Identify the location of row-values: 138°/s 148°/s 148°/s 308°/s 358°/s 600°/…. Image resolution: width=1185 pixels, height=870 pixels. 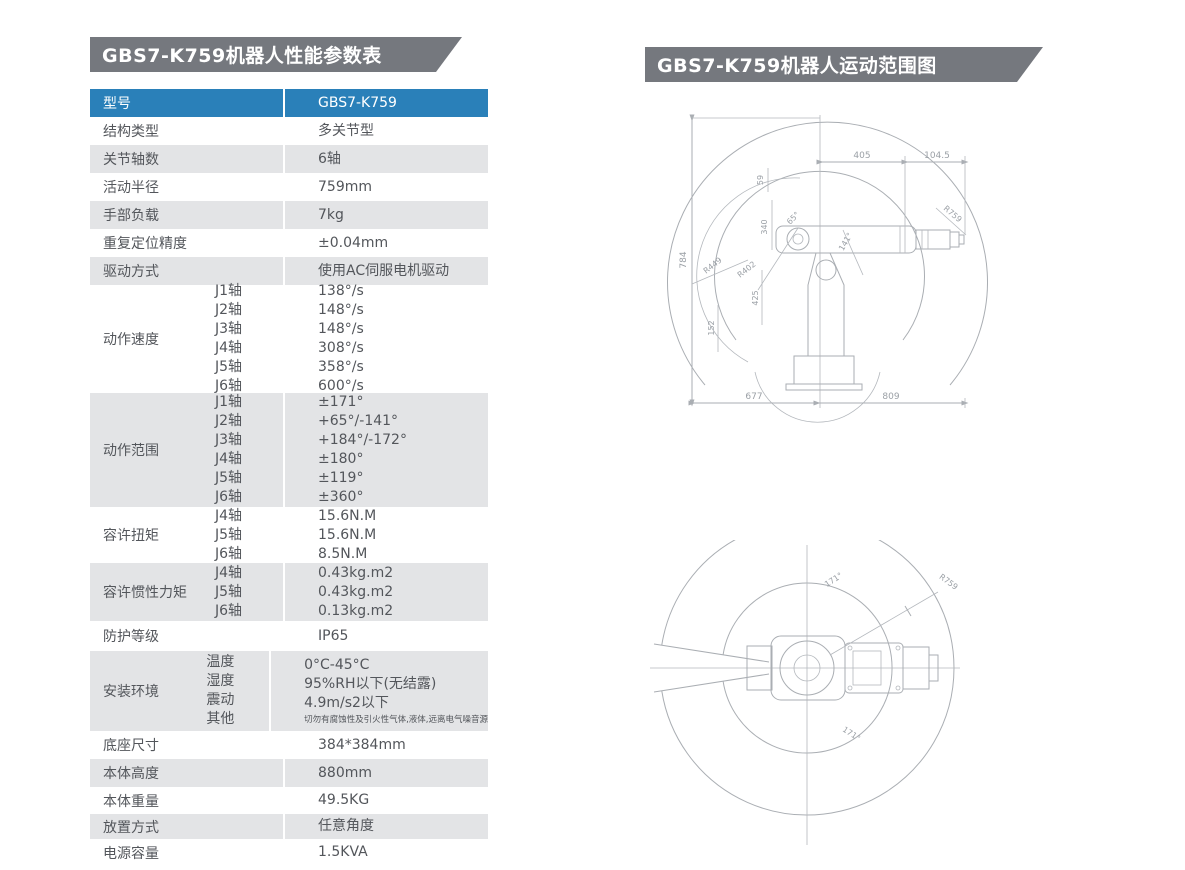
(341, 338).